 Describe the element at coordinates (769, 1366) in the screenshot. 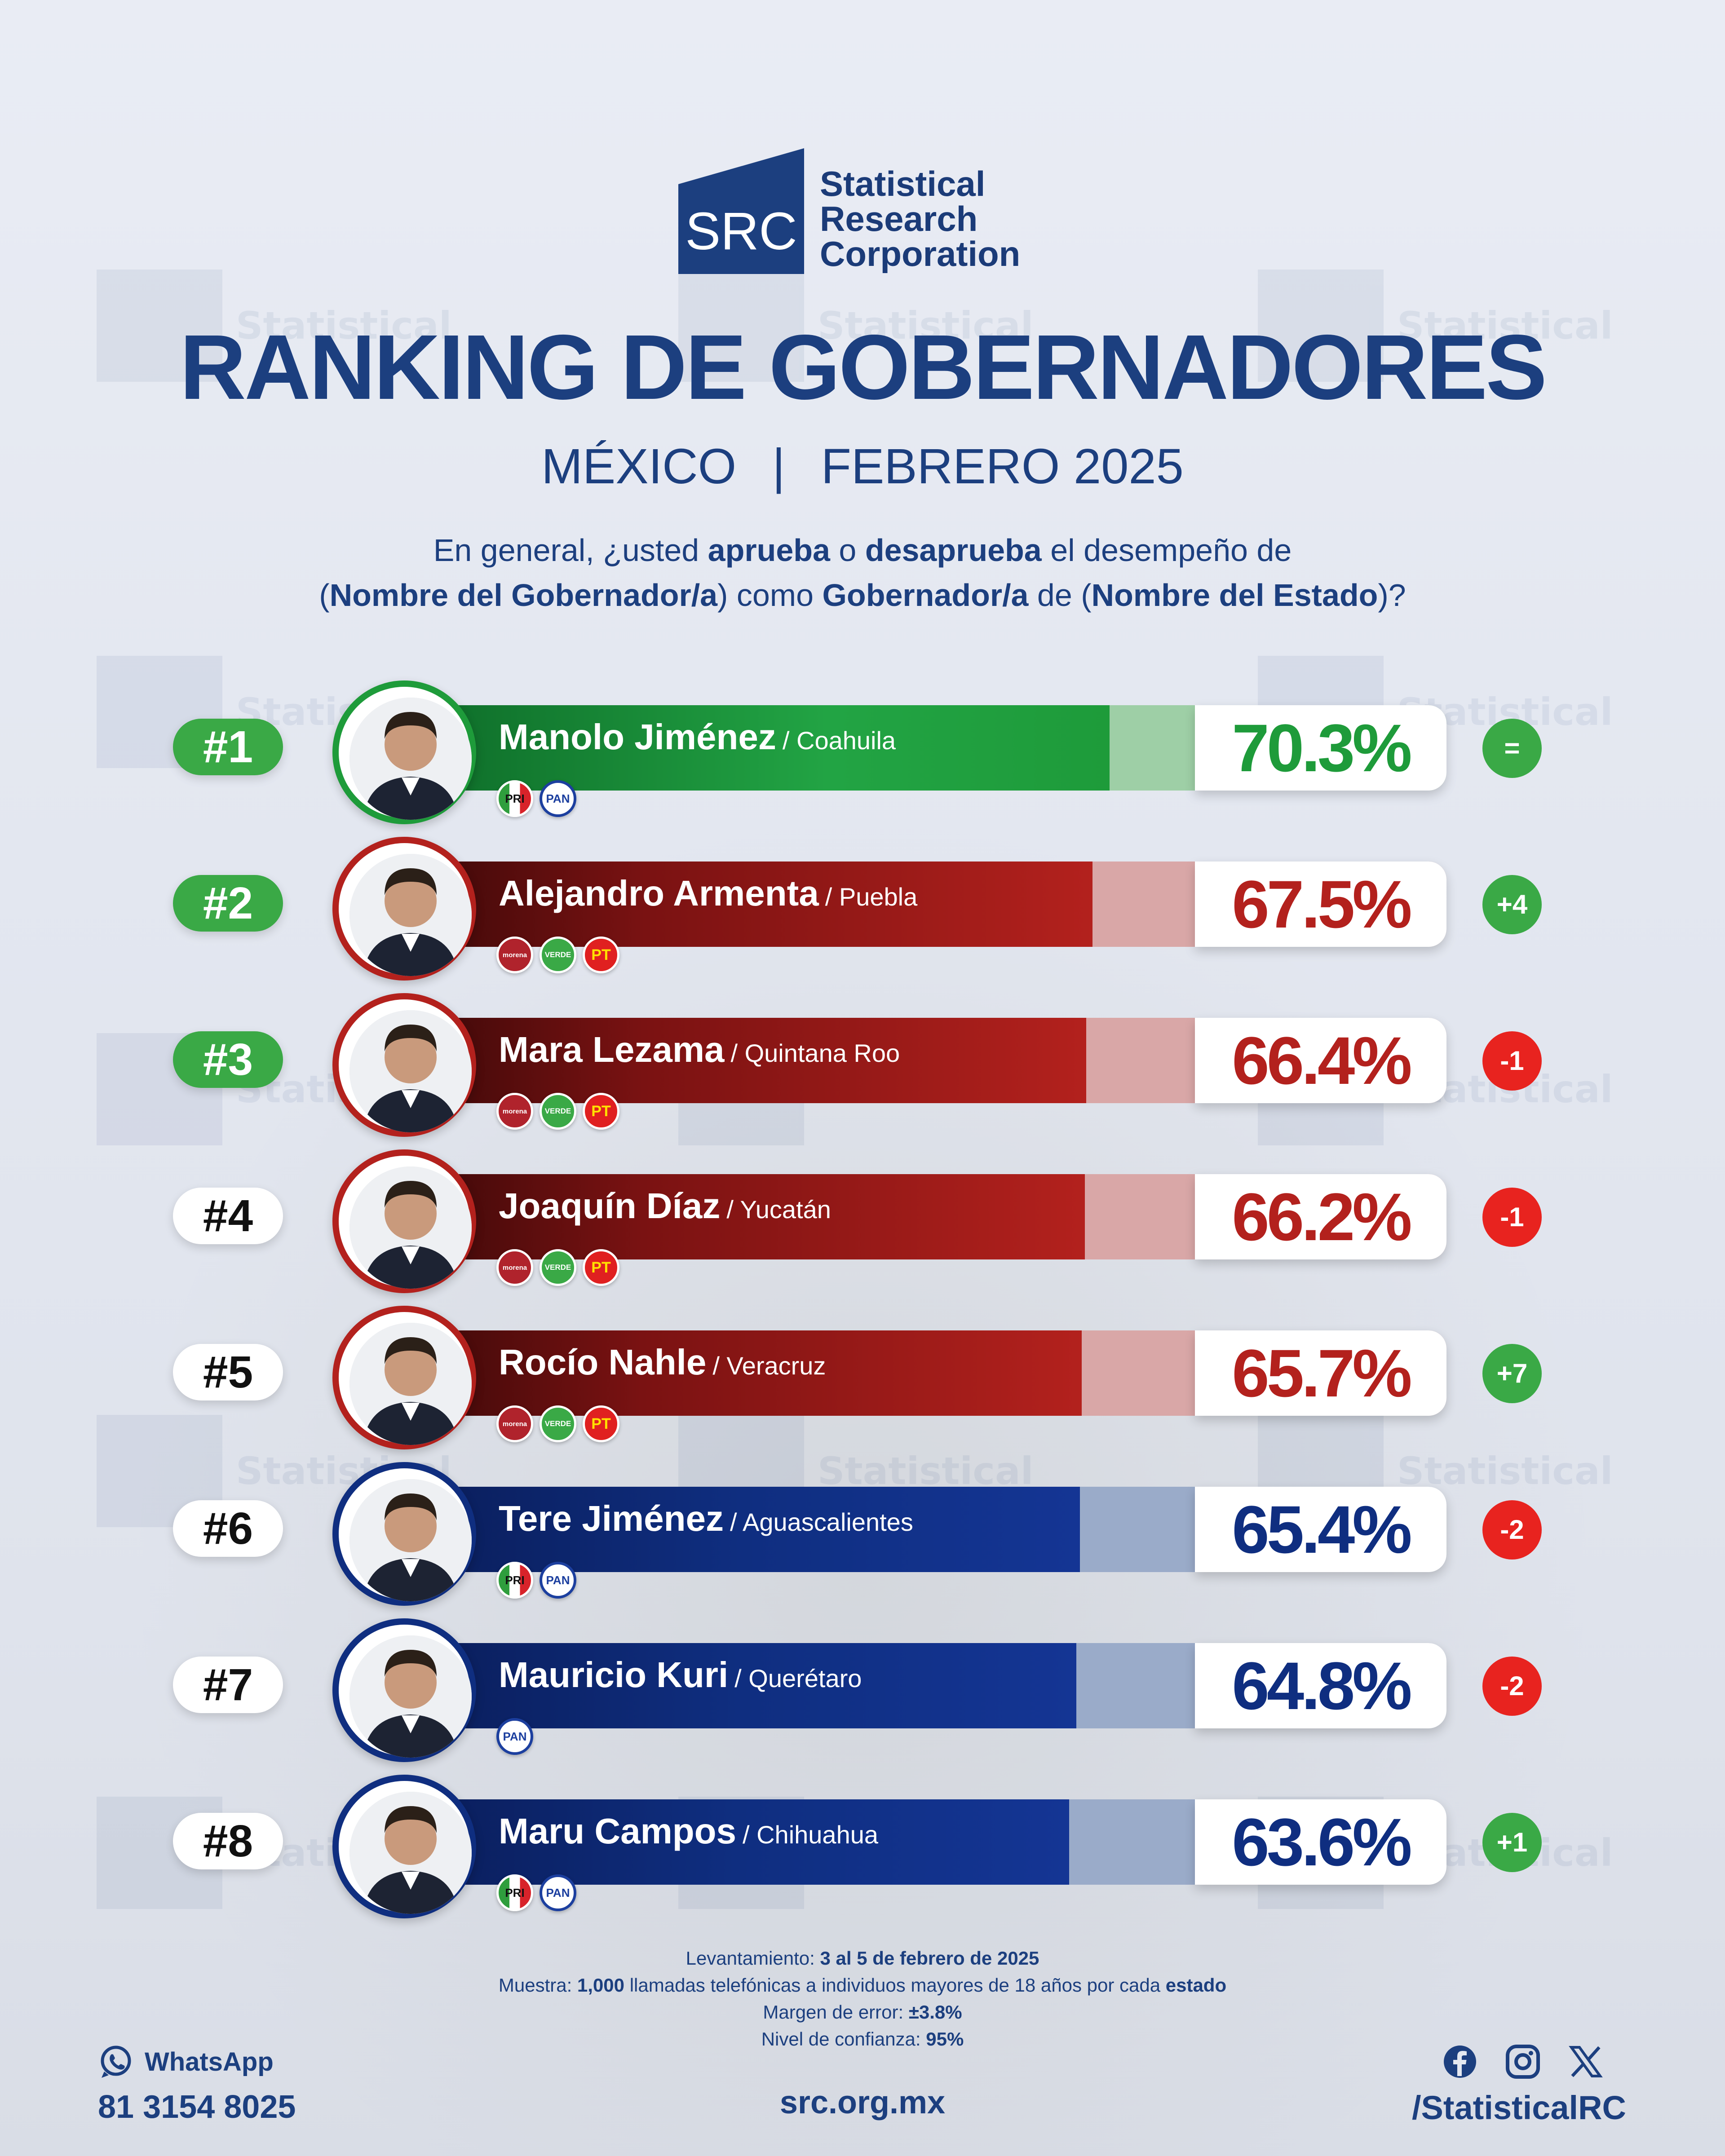

I see `governor-state: / Veracruz` at that location.